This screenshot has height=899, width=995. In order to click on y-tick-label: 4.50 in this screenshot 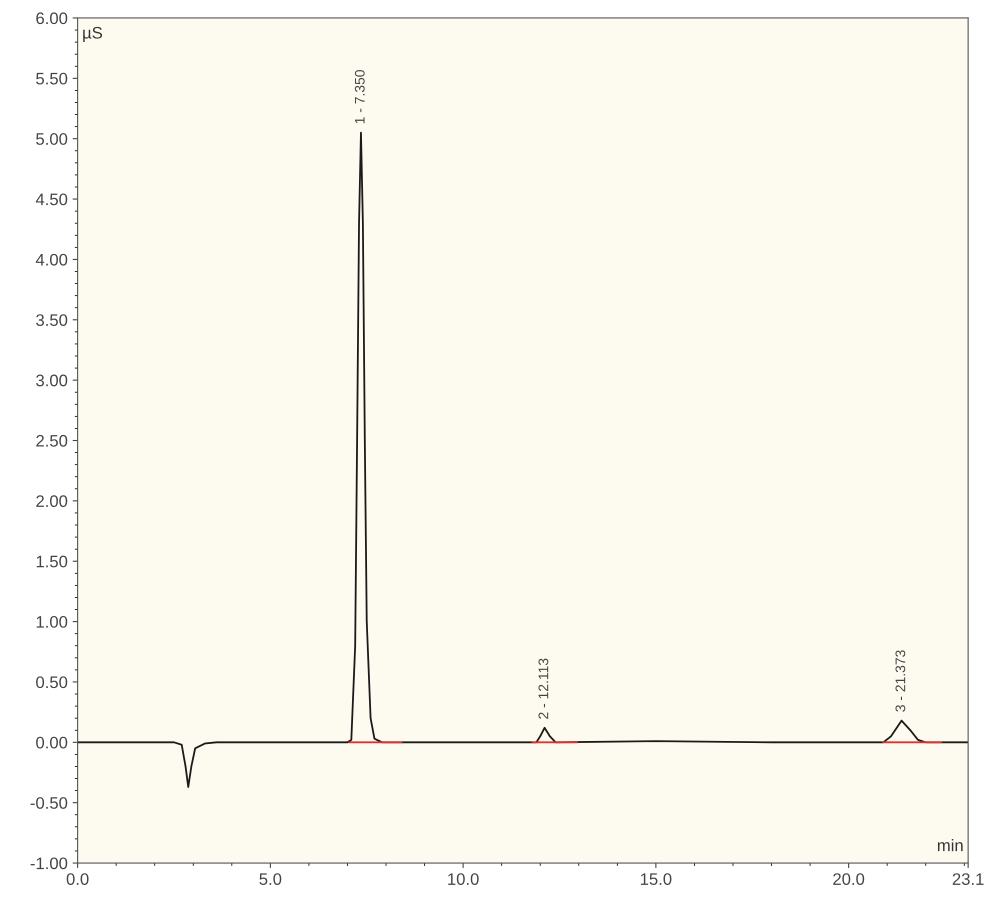, I will do `click(52, 199)`.